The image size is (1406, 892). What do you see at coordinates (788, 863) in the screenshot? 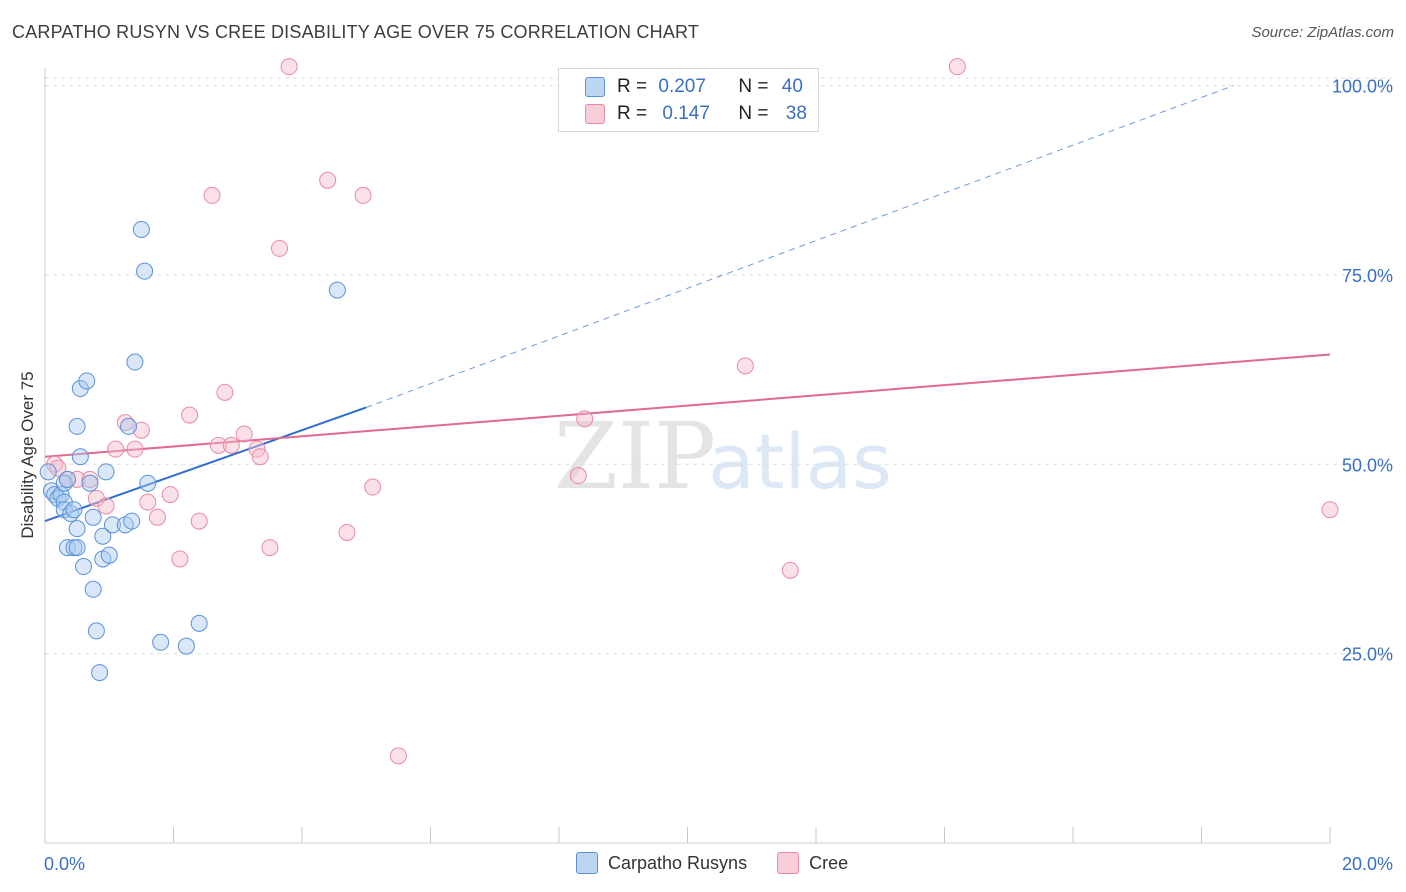
I see `series-swatch-pink` at bounding box center [788, 863].